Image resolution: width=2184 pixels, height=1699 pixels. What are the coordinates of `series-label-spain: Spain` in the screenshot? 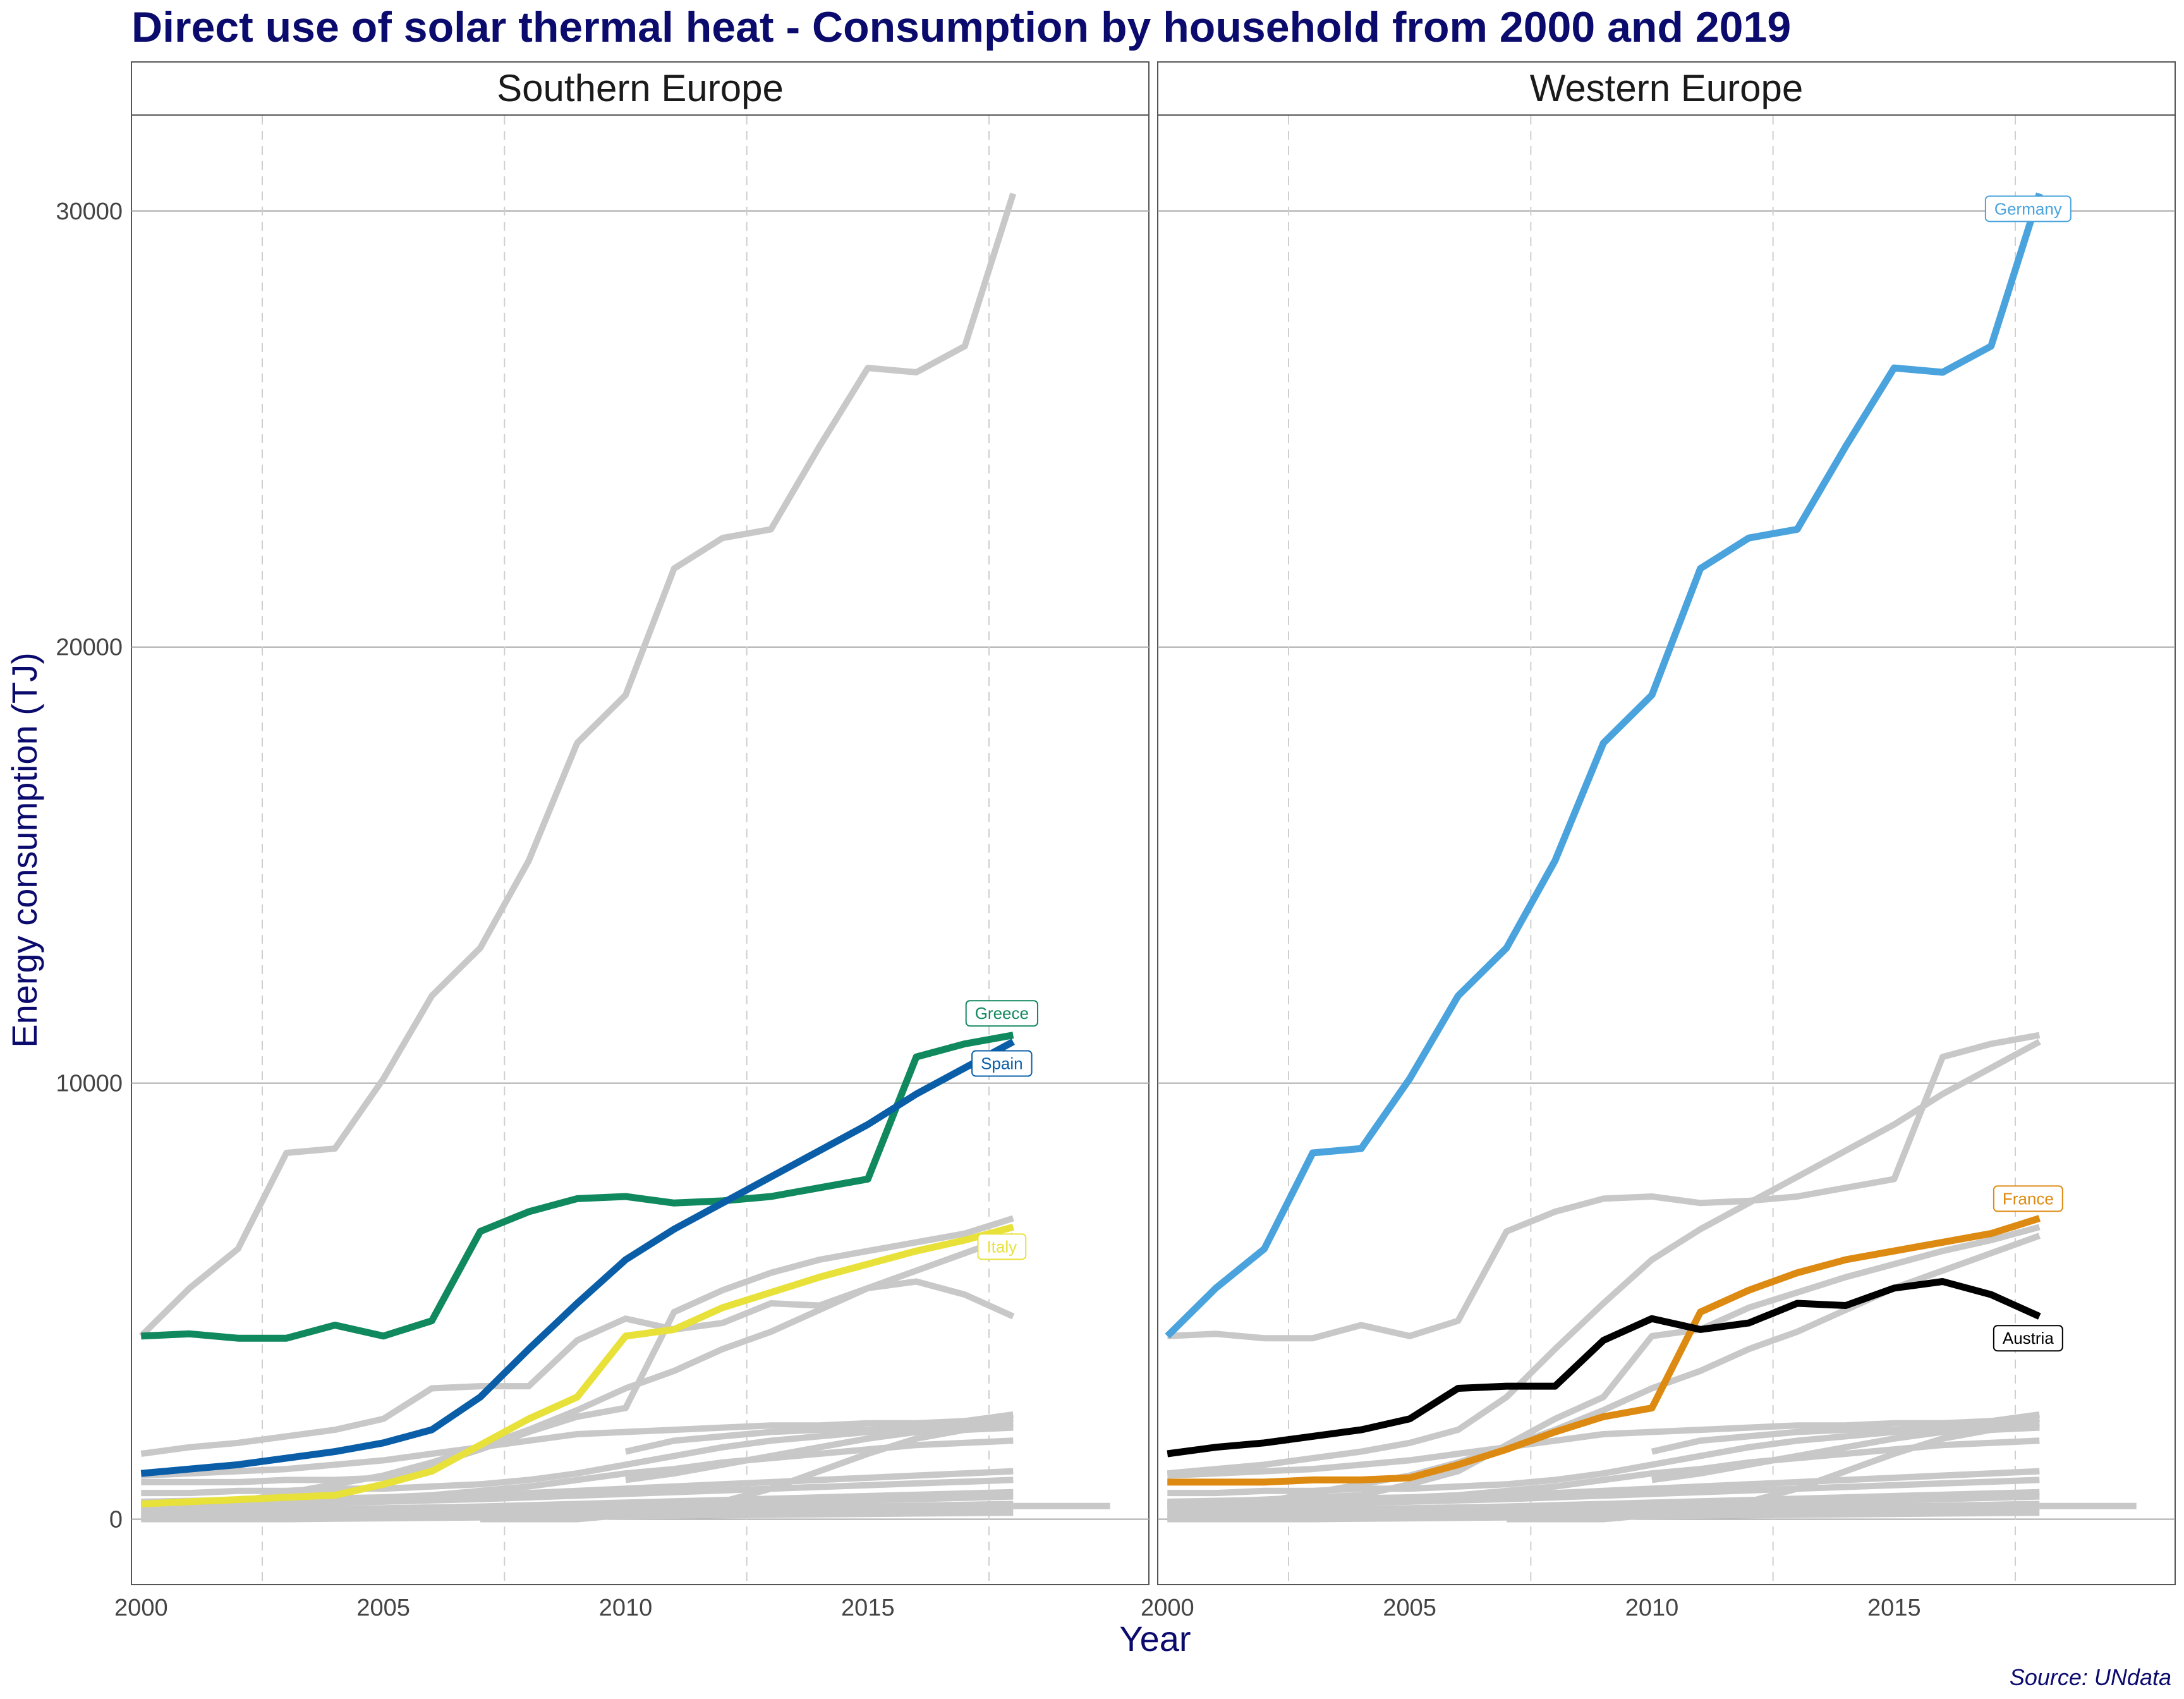 It's located at (1002, 1063).